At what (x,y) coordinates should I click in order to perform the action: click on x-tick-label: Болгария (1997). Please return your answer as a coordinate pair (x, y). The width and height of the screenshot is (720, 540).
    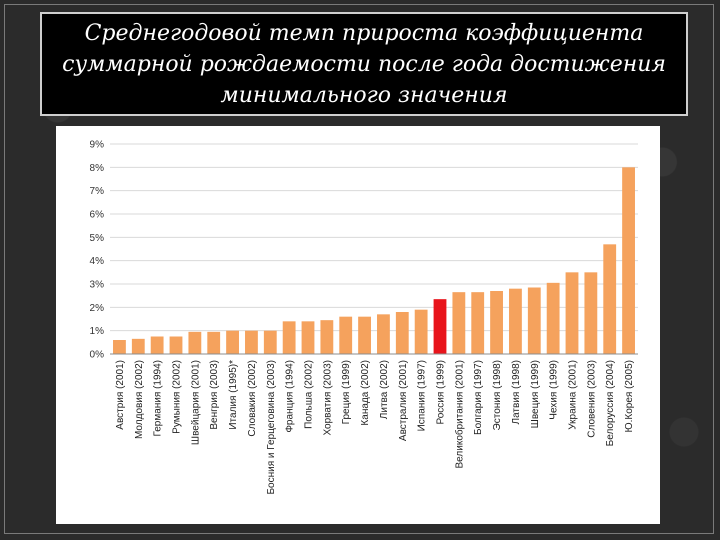
    Looking at the image, I should click on (478, 397).